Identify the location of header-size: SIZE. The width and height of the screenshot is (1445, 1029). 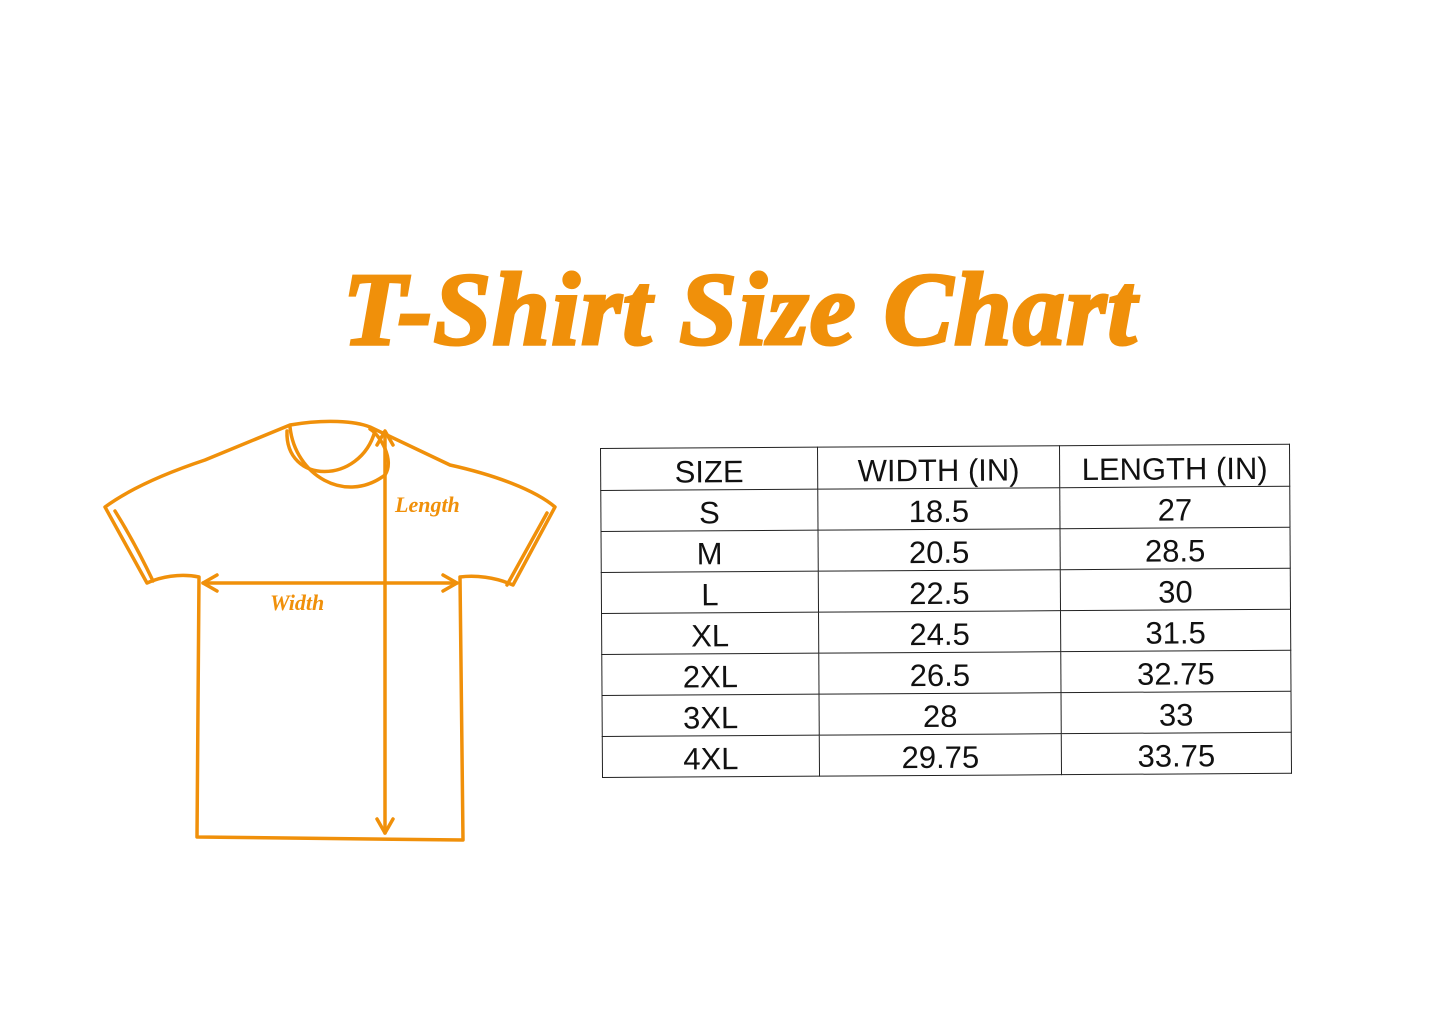
(709, 469).